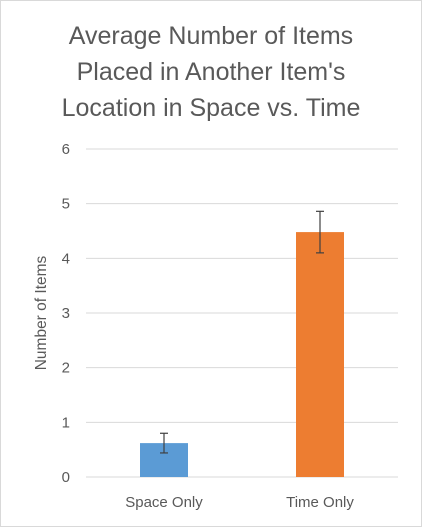 The image size is (422, 527). I want to click on chart-title-line-1: Average Number of Items, so click(211, 36).